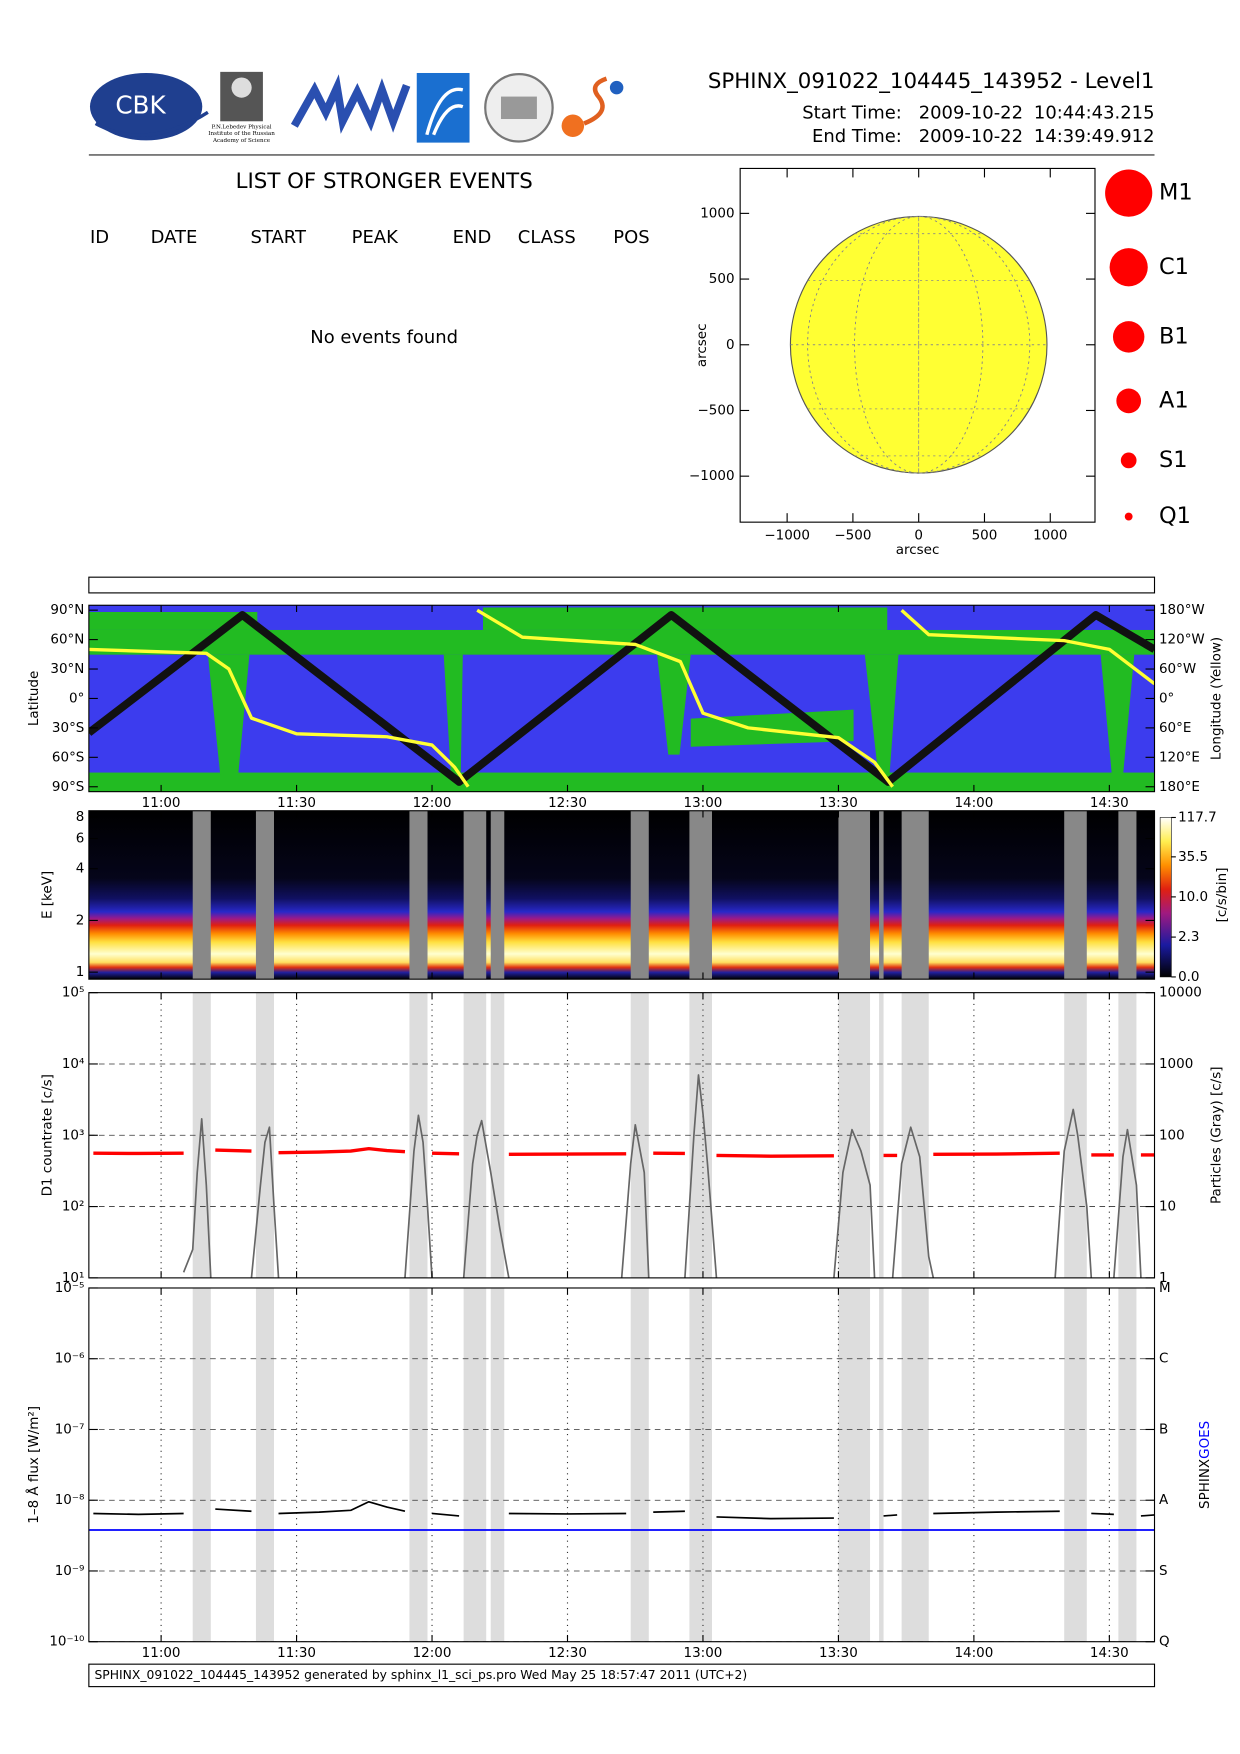 This screenshot has height=1754, width=1240. I want to click on x-tick-label: 13:30, so click(838, 803).